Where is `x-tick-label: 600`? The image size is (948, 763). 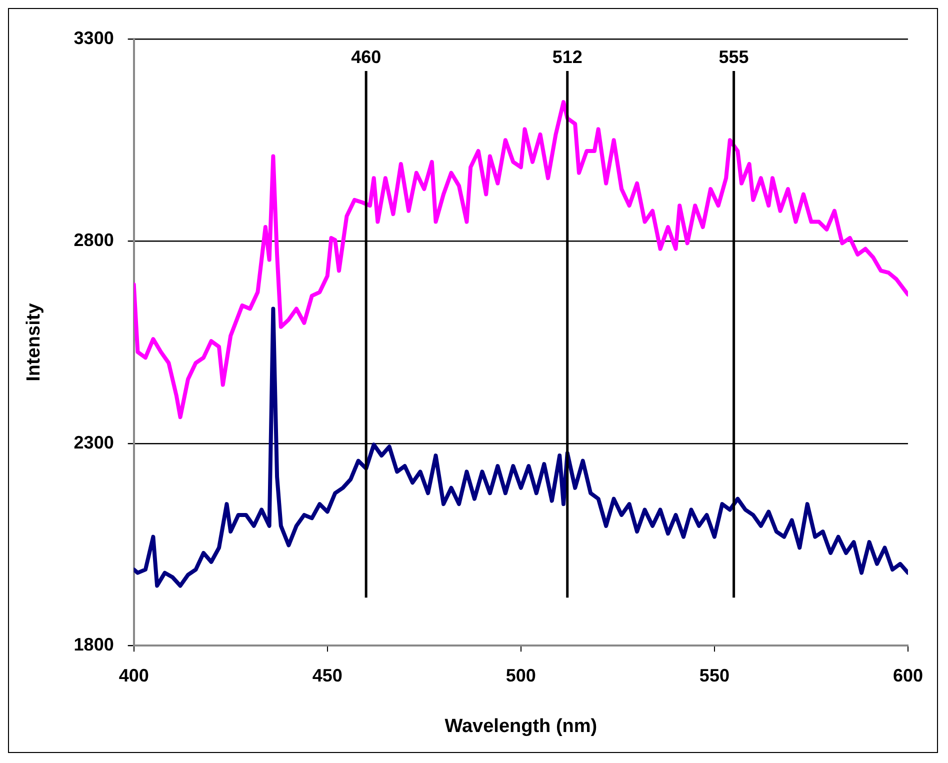 x-tick-label: 600 is located at coordinates (908, 675).